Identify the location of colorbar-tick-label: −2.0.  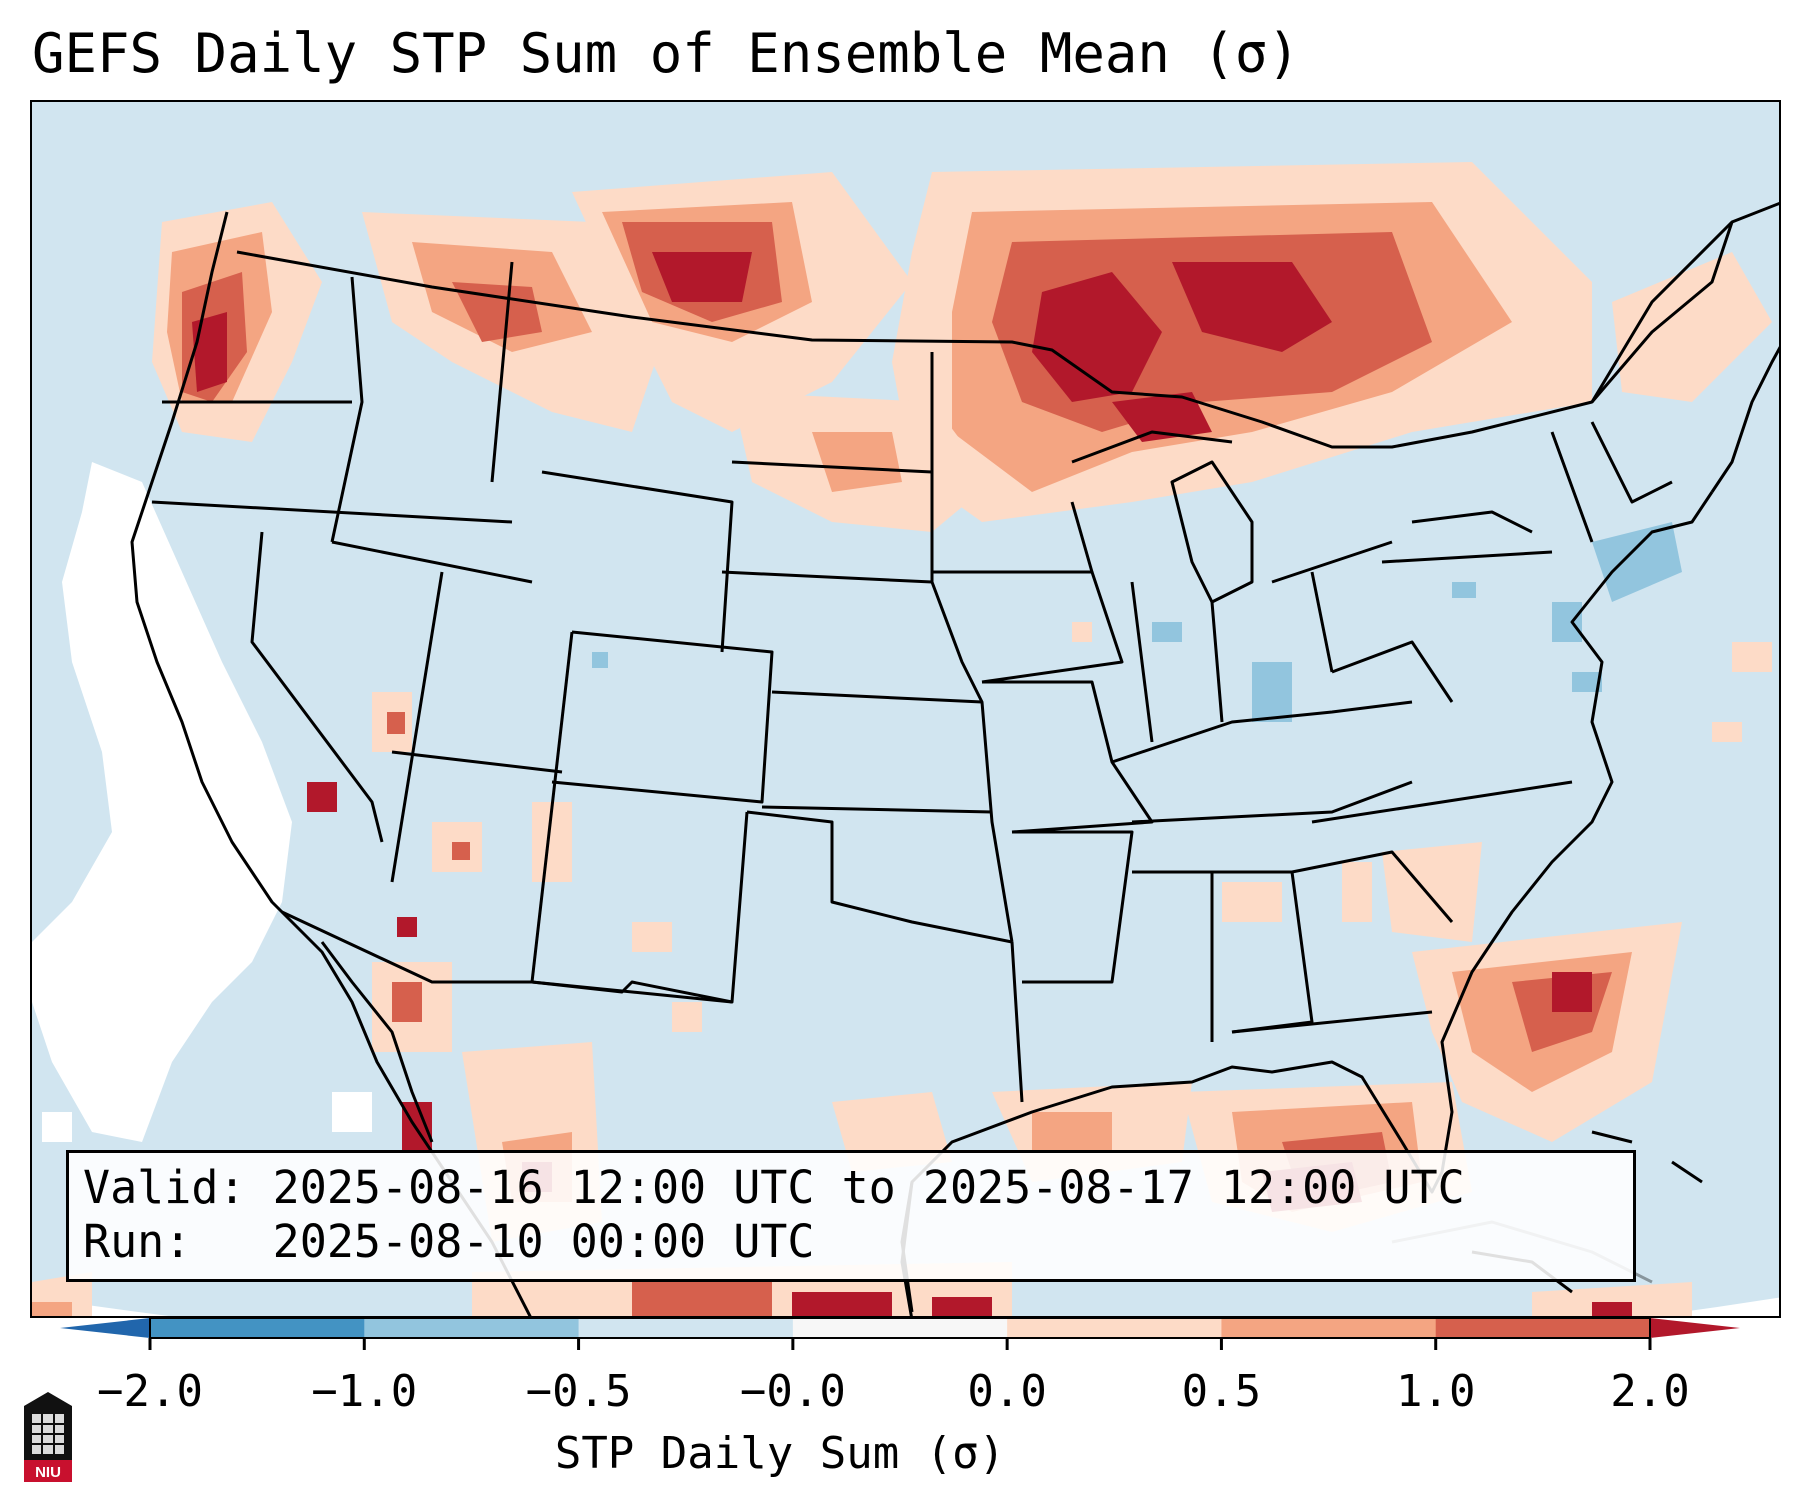
(150, 1391).